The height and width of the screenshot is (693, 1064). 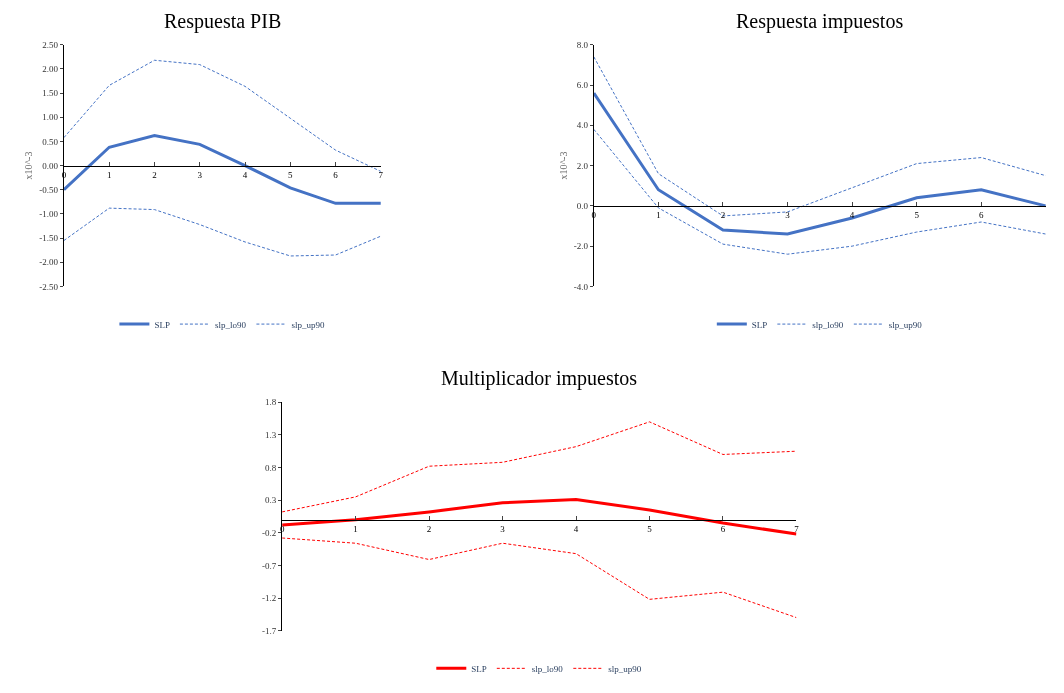 What do you see at coordinates (270, 500) in the screenshot?
I see `y-tick-label: 0.3` at bounding box center [270, 500].